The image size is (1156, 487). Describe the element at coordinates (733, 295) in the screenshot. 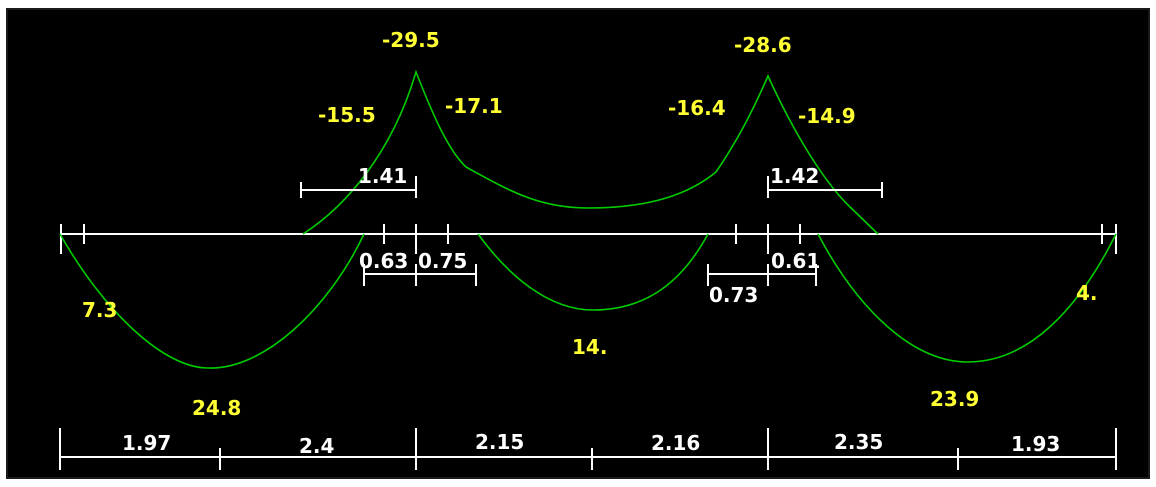

I see `label-zero-right-a: 0.73` at that location.